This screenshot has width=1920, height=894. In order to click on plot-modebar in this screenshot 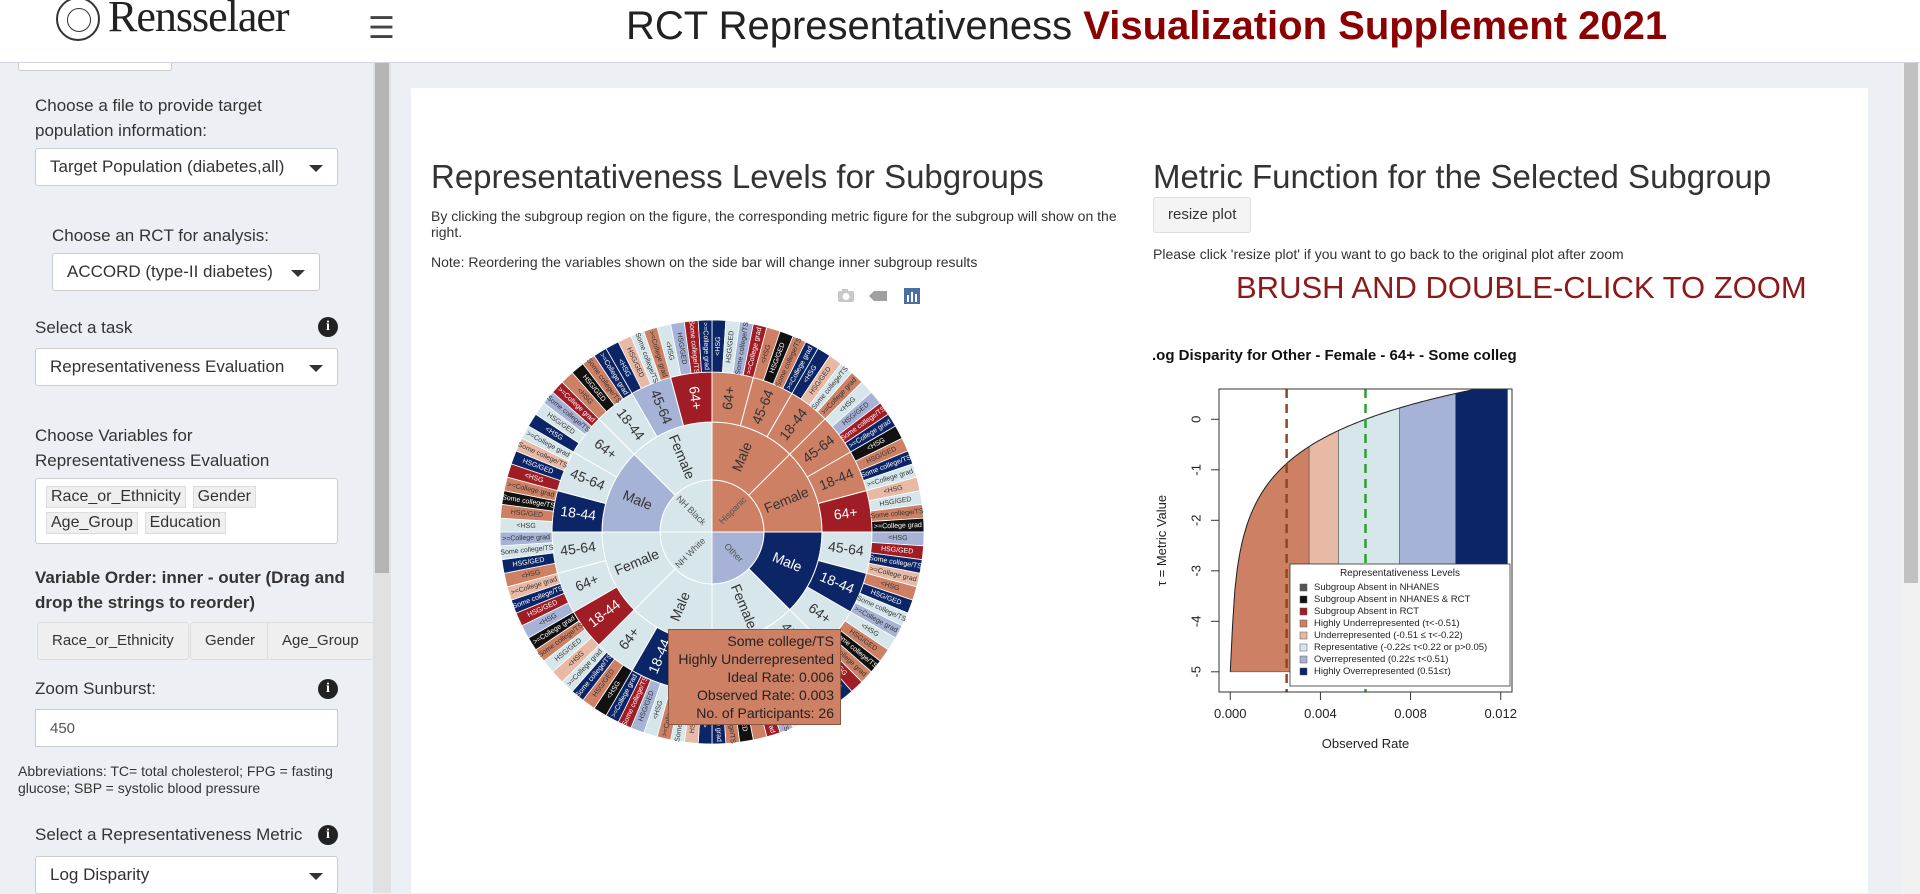, I will do `click(879, 296)`.